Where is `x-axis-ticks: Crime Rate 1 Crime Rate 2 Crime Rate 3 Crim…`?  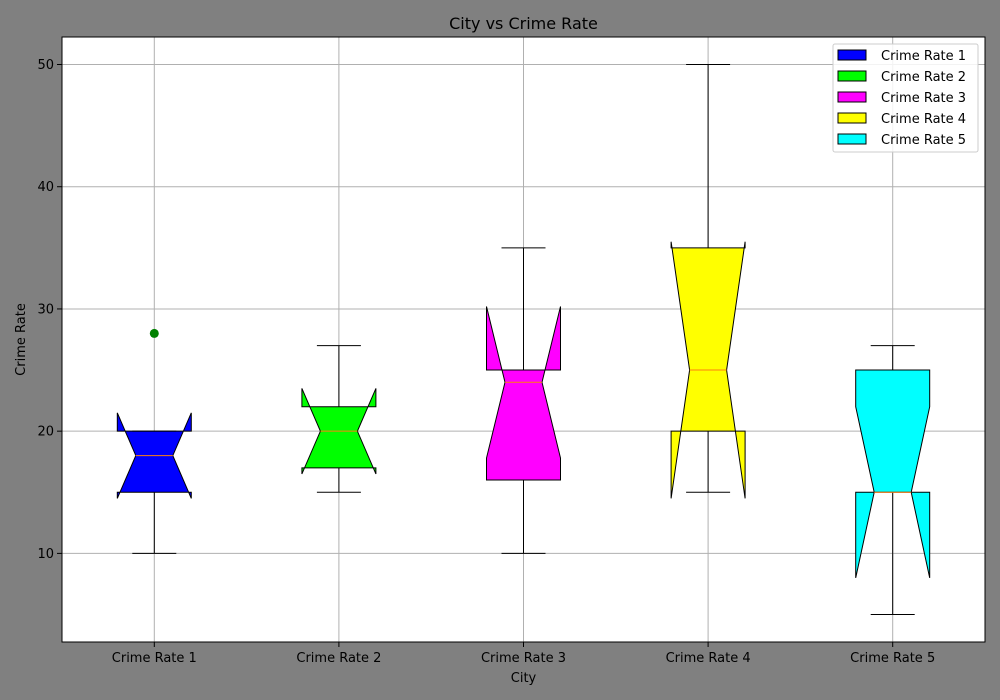
x-axis-ticks: Crime Rate 1 Crime Rate 2 Crime Rate 3 Crim… is located at coordinates (523, 654).